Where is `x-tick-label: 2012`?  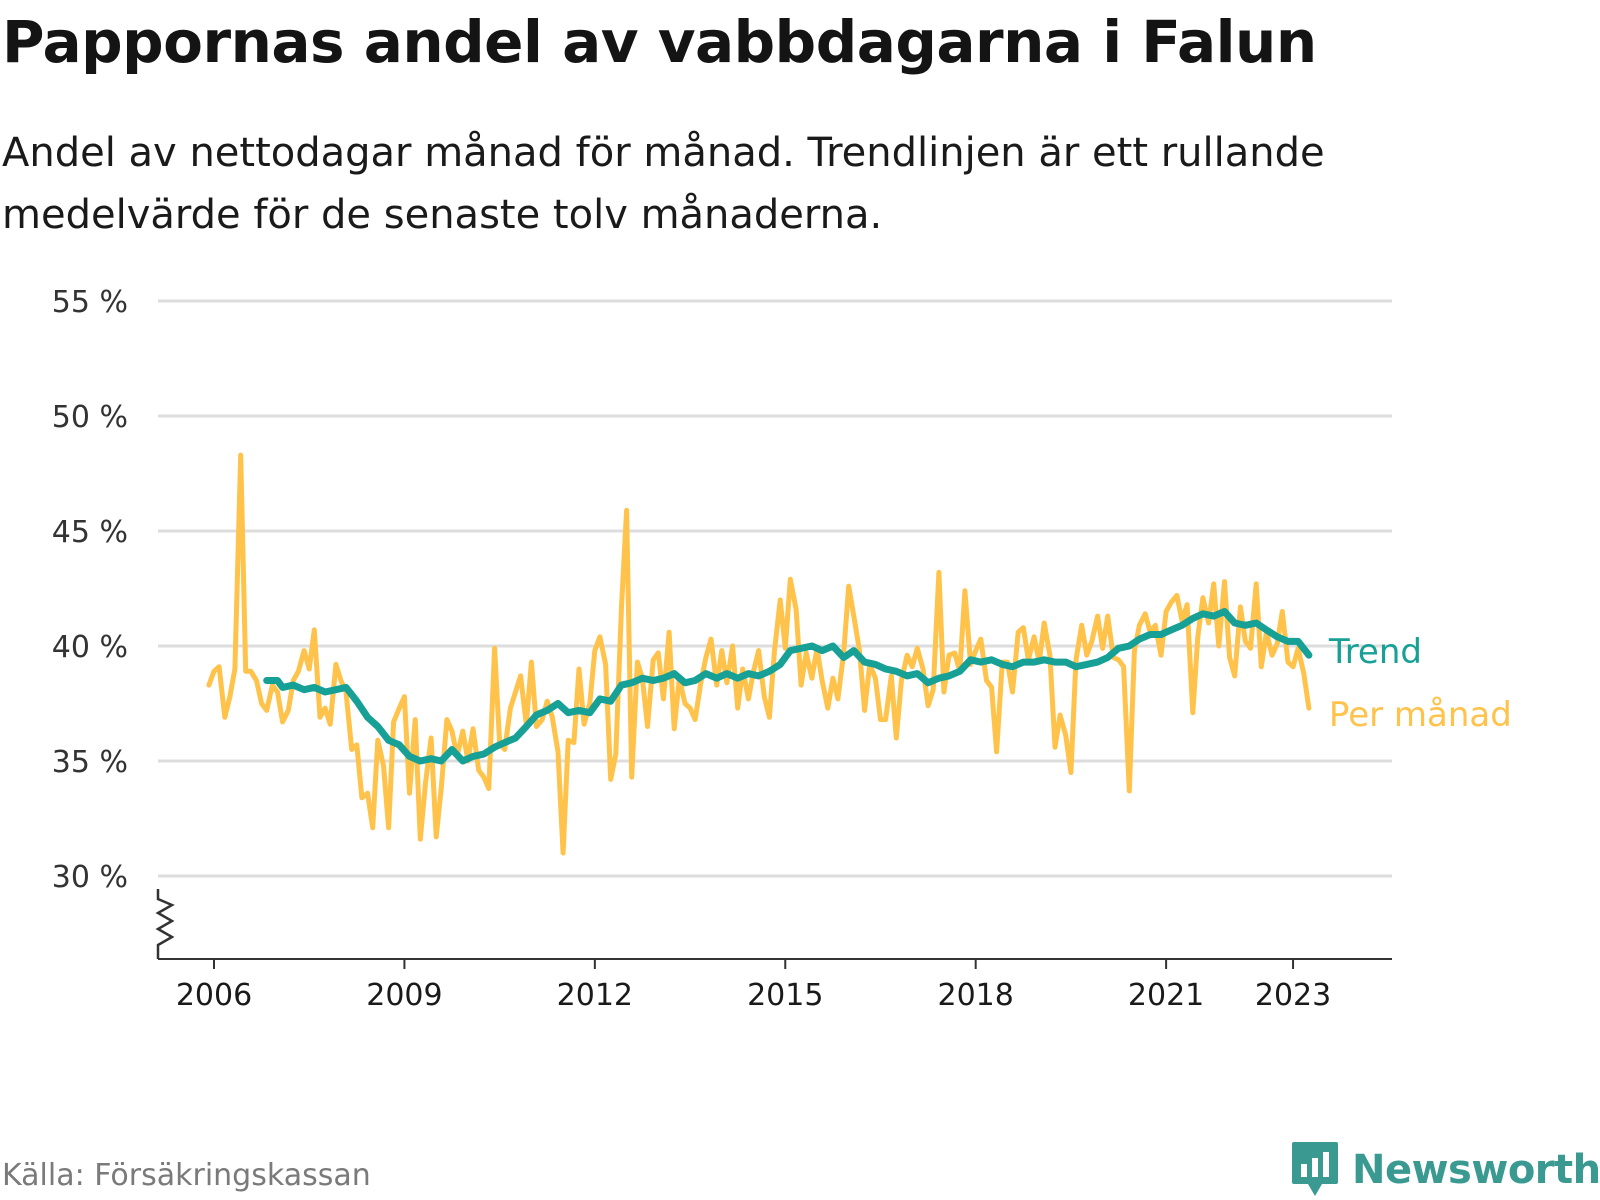
x-tick-label: 2012 is located at coordinates (595, 995).